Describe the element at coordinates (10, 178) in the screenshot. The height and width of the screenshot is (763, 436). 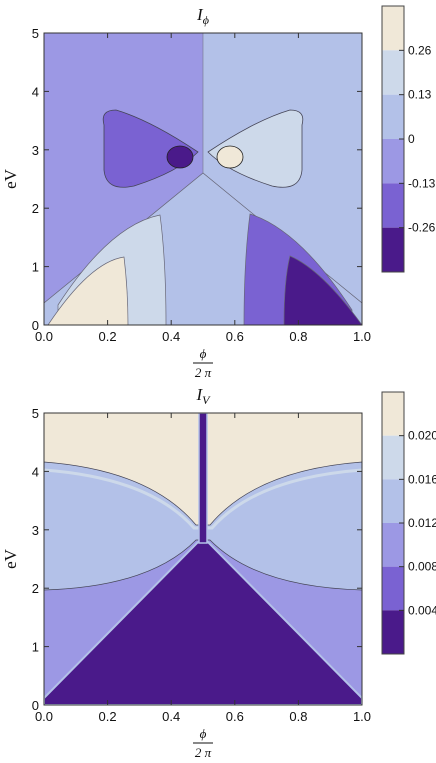
I see `plot-top-ylabel: eV` at that location.